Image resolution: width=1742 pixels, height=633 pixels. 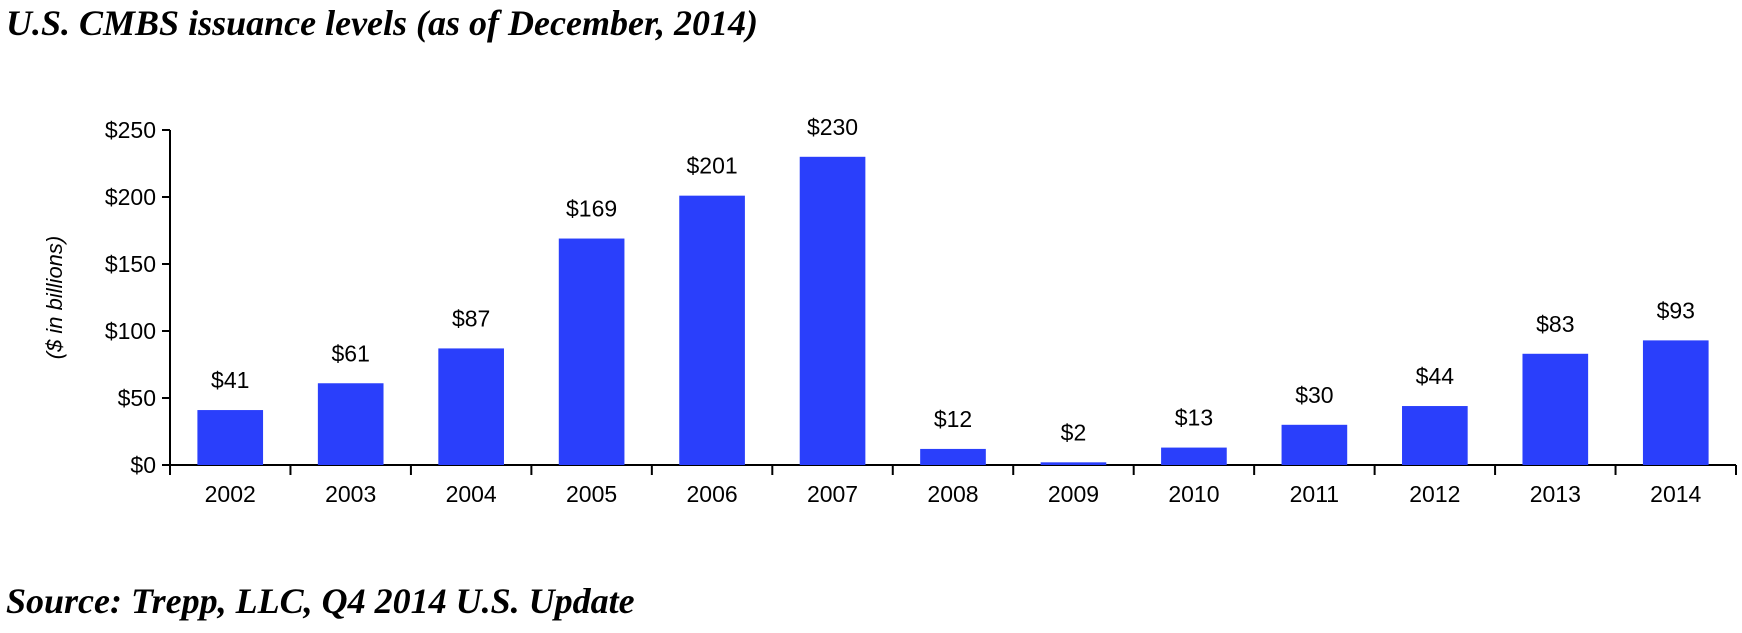 What do you see at coordinates (130, 331) in the screenshot?
I see `y-tick-label: $100` at bounding box center [130, 331].